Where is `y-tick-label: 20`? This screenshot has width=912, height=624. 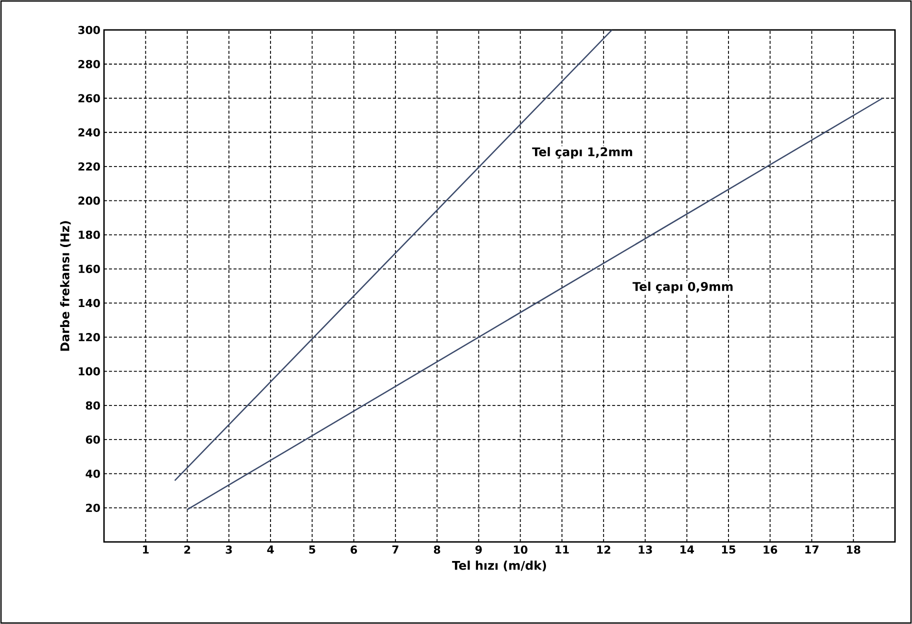 y-tick-label: 20 is located at coordinates (93, 508).